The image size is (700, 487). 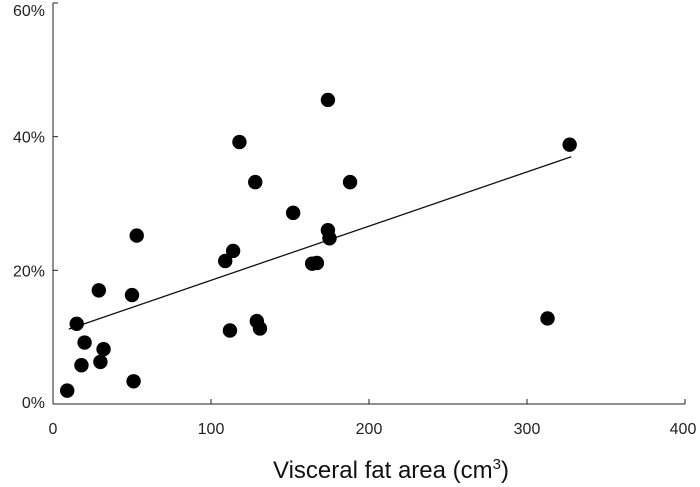 I want to click on x-axis-title-superscript: 3, so click(x=497, y=464).